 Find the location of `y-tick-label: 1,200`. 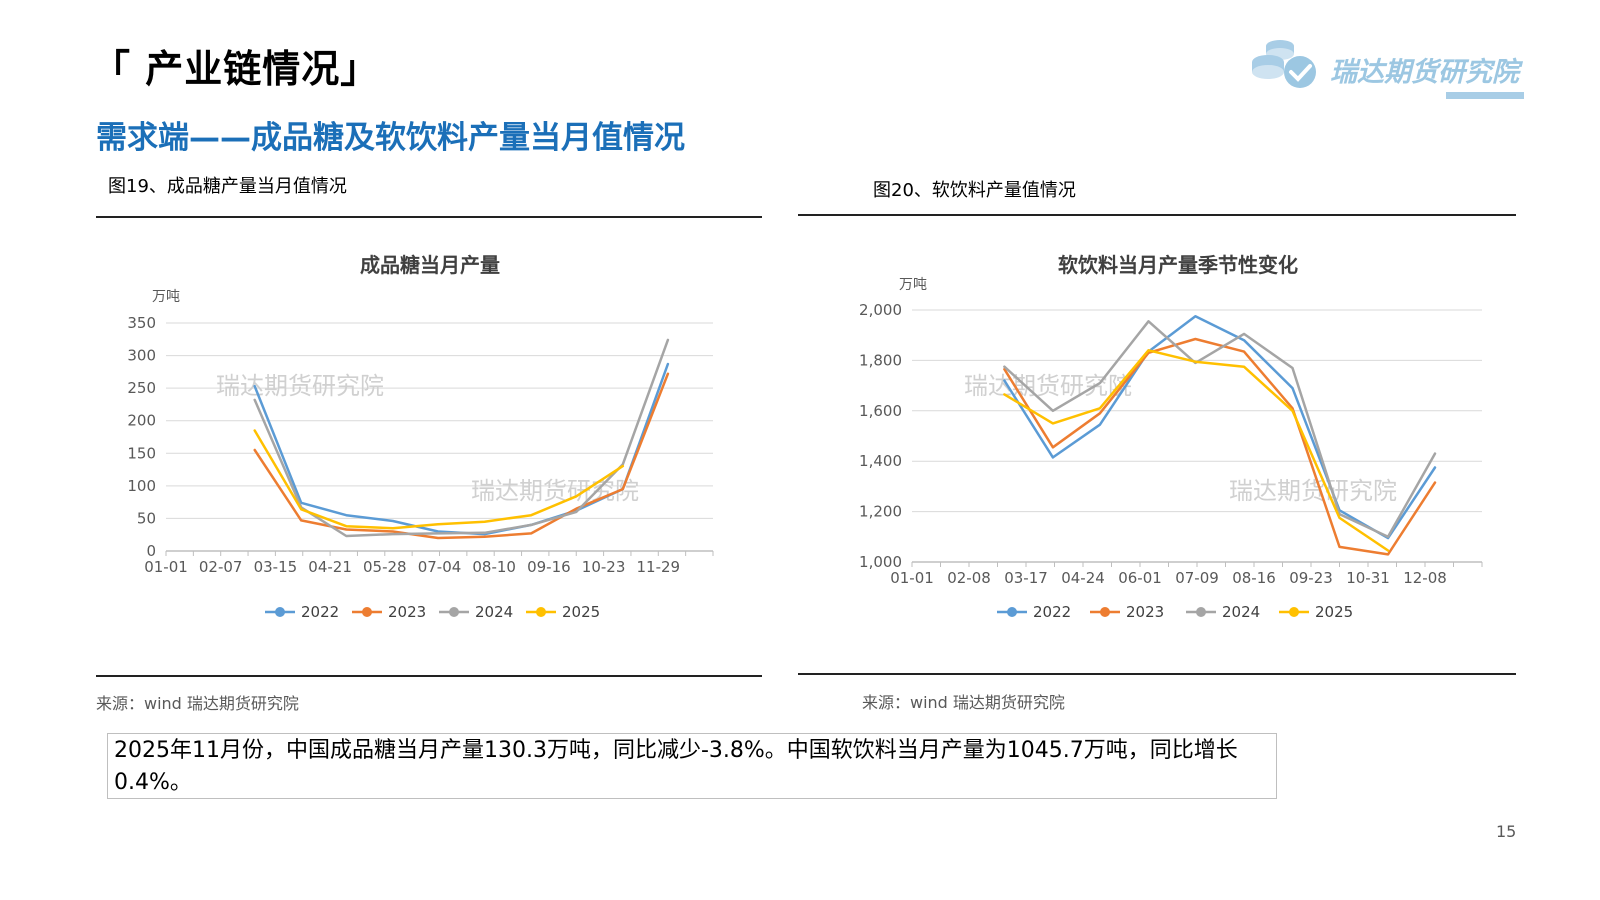

y-tick-label: 1,200 is located at coordinates (880, 512).